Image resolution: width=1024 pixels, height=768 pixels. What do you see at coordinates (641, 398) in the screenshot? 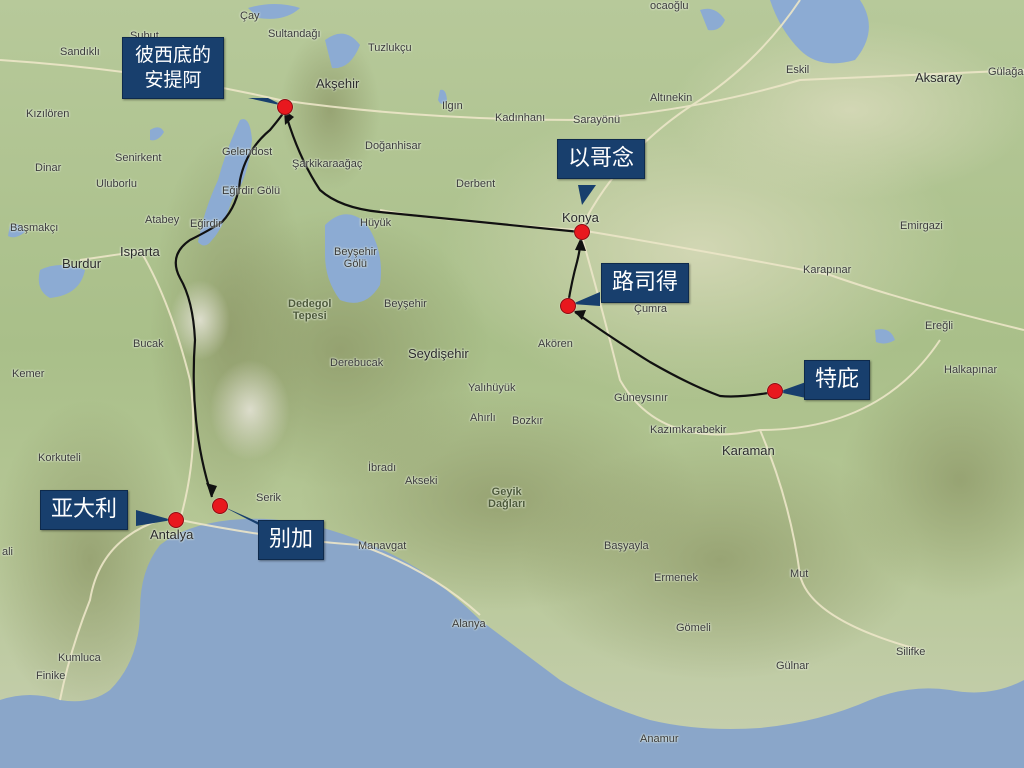
I see `place-guneysinir: Güneysınır` at bounding box center [641, 398].